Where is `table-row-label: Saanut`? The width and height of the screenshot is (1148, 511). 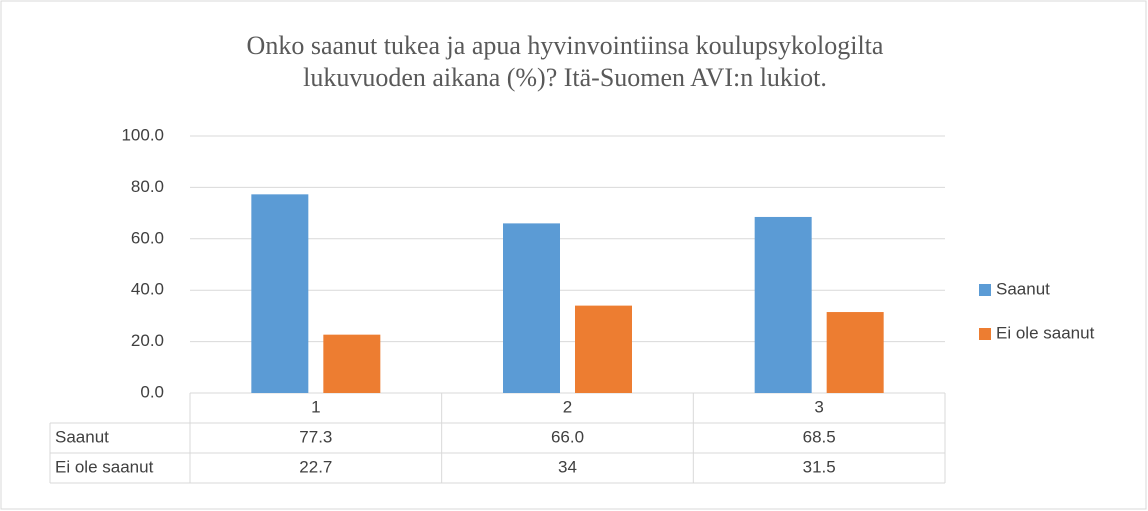
table-row-label: Saanut is located at coordinates (82, 436).